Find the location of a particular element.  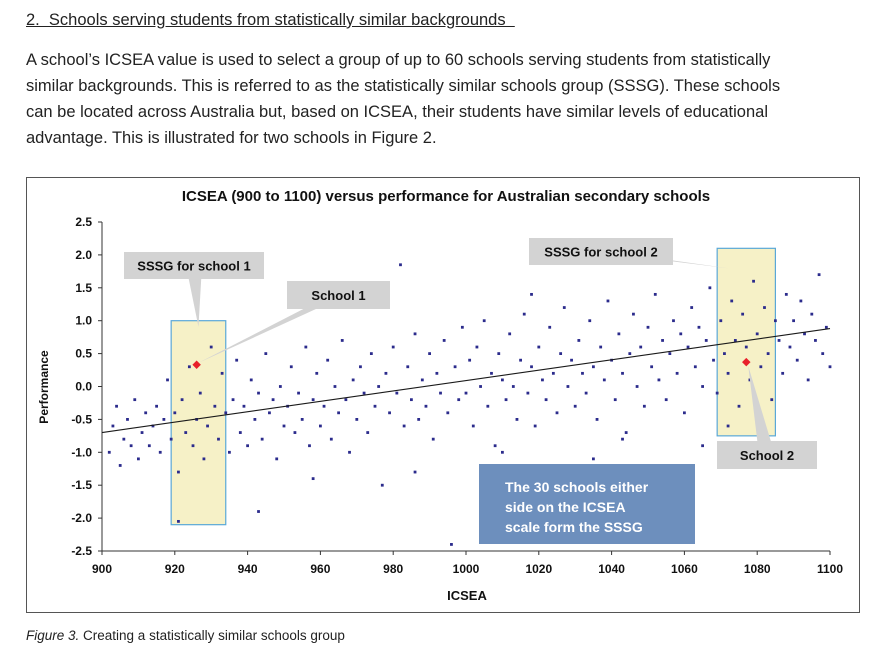

sssg-label-1-text: SSSG for school 1 is located at coordinates (193, 266).